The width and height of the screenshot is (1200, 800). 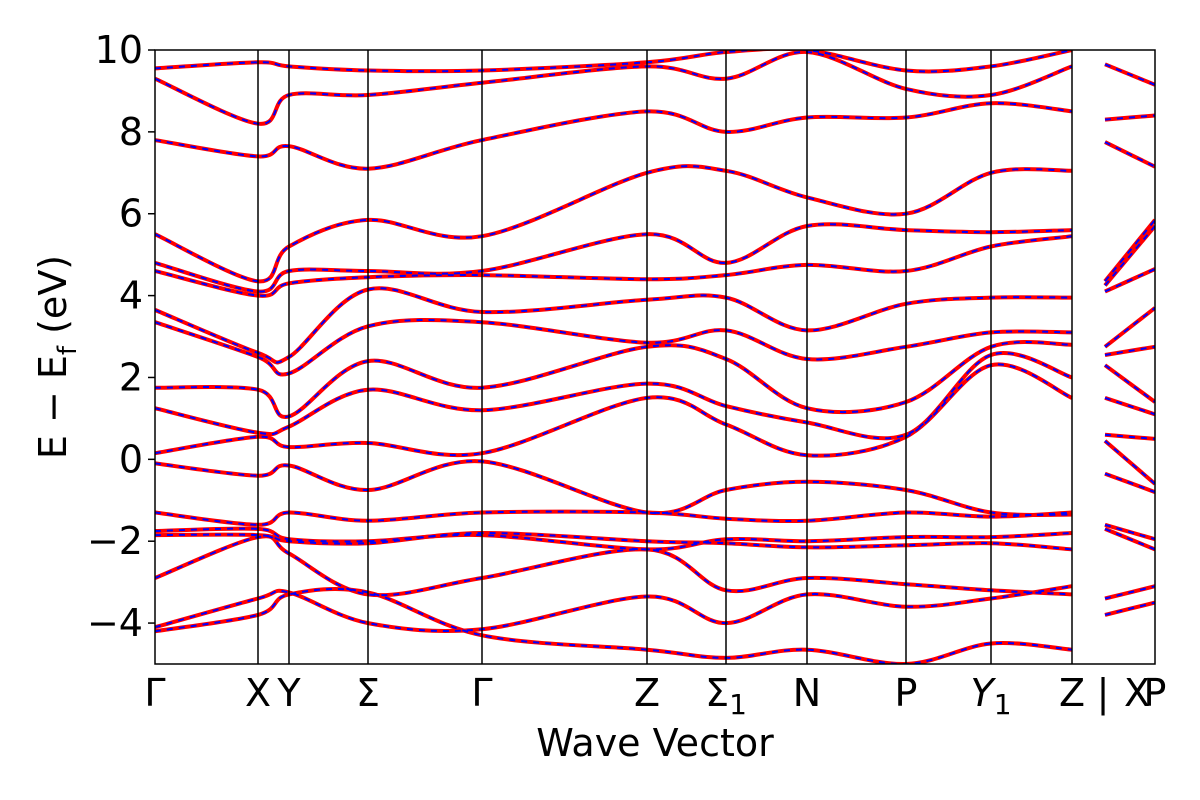 What do you see at coordinates (288, 693) in the screenshot?
I see `k-point-label: Y` at bounding box center [288, 693].